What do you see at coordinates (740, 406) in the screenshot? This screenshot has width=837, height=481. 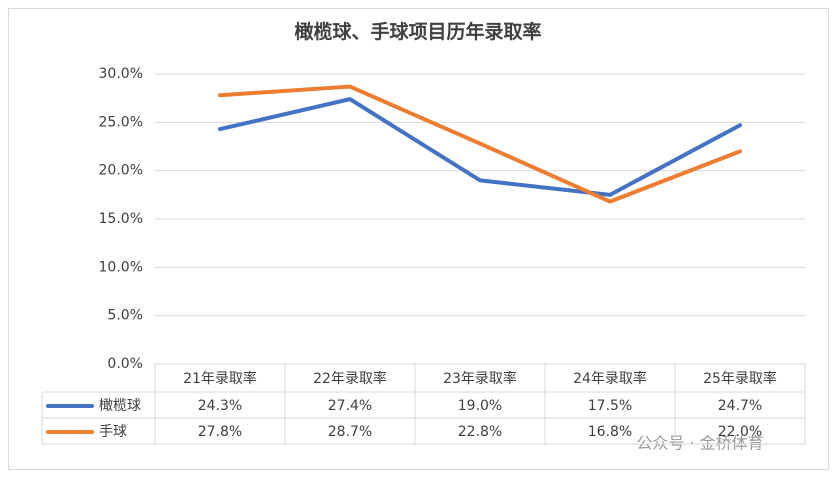 I see `table-value: 24.7%` at bounding box center [740, 406].